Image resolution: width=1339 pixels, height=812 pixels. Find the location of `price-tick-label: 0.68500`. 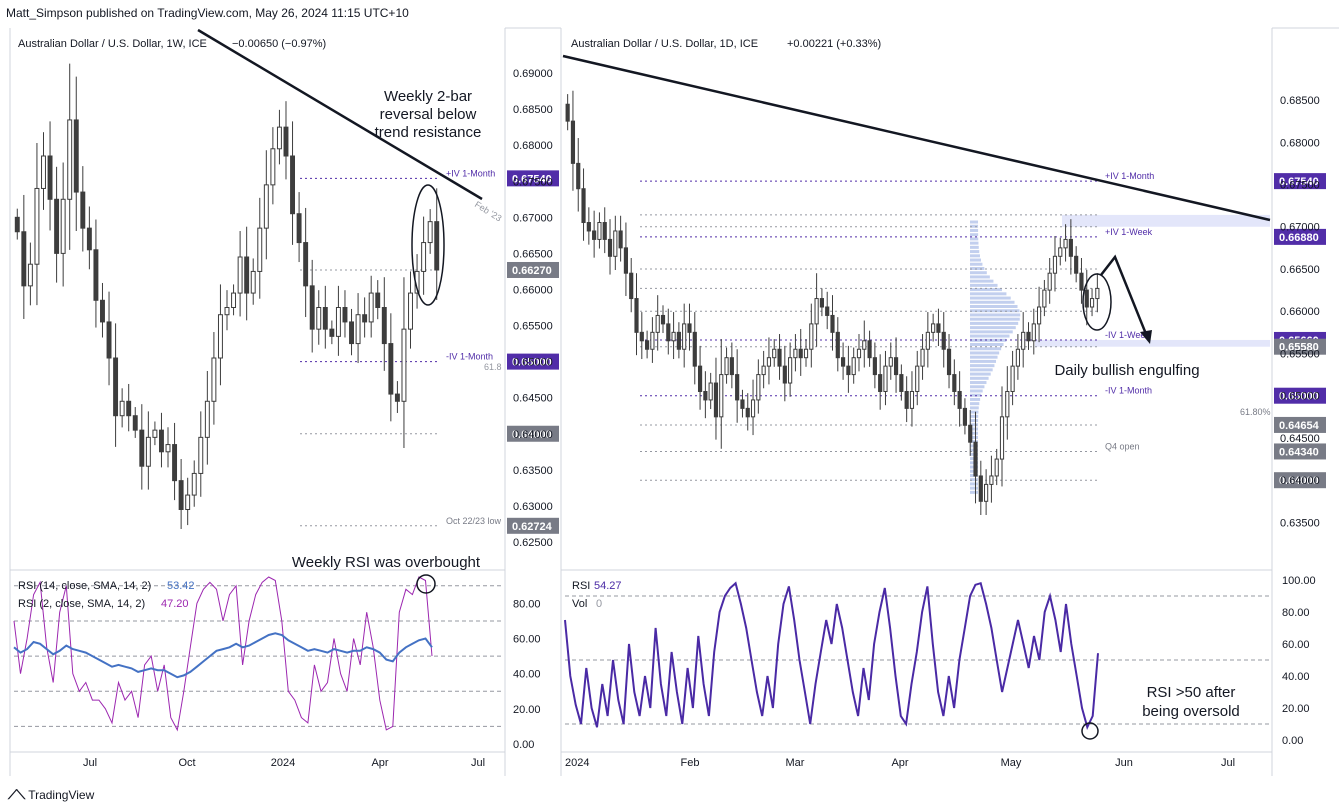

price-tick-label: 0.68500 is located at coordinates (533, 110).